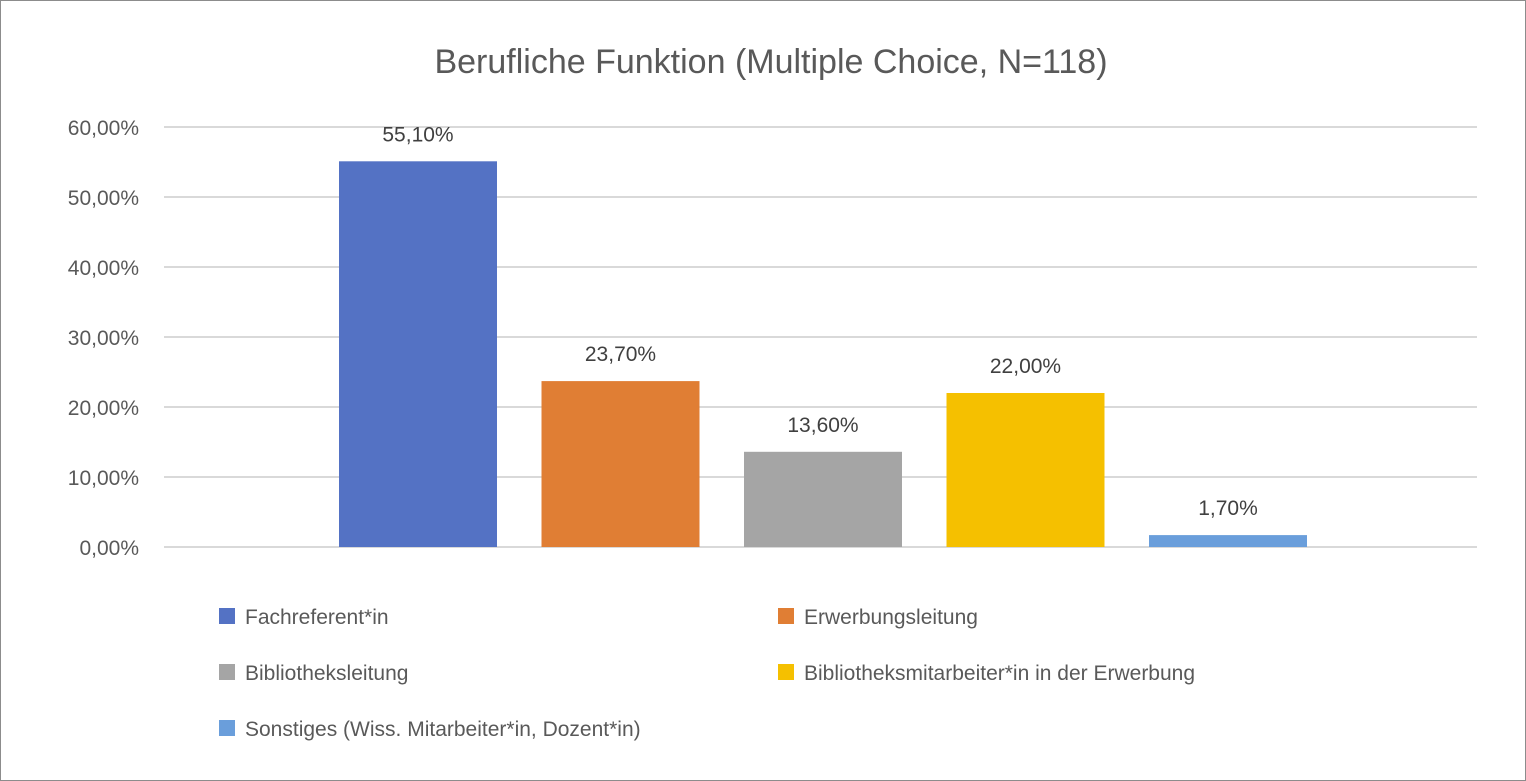 Image resolution: width=1526 pixels, height=781 pixels. What do you see at coordinates (103, 198) in the screenshot?
I see `y-tick-label: 50,00%` at bounding box center [103, 198].